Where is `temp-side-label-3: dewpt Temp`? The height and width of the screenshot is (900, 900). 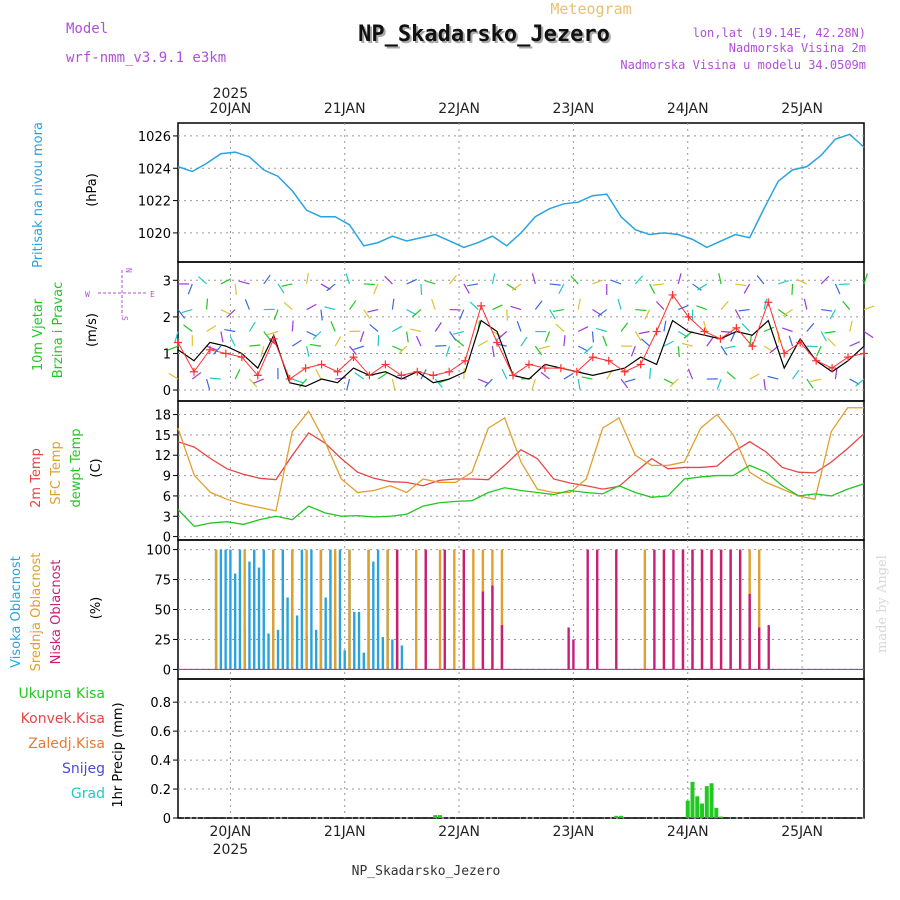
temp-side-label-3: dewpt Temp is located at coordinates (76, 467).